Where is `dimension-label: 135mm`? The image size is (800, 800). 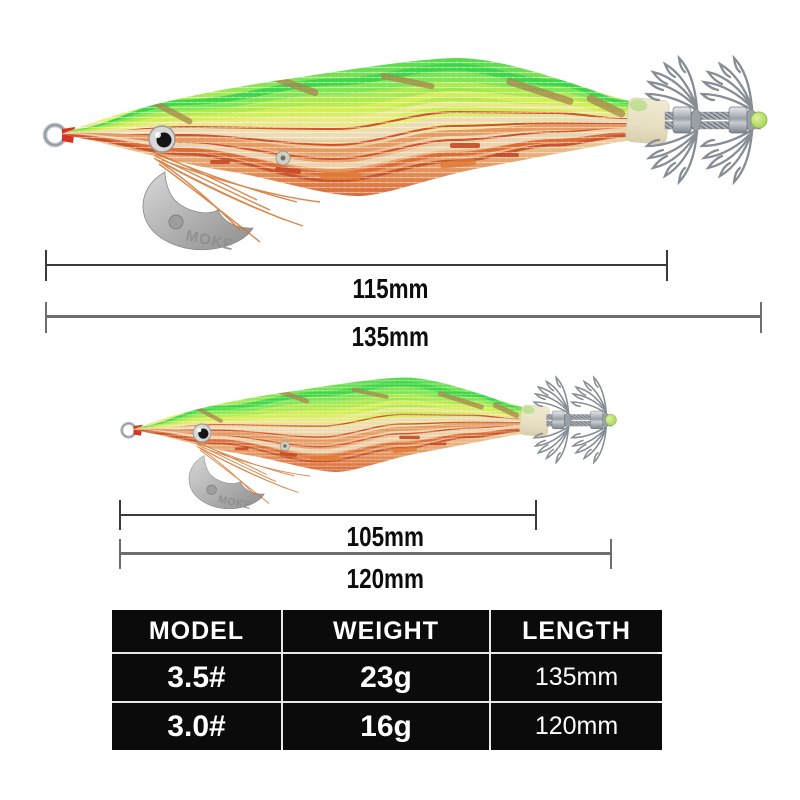
dimension-label: 135mm is located at coordinates (390, 336).